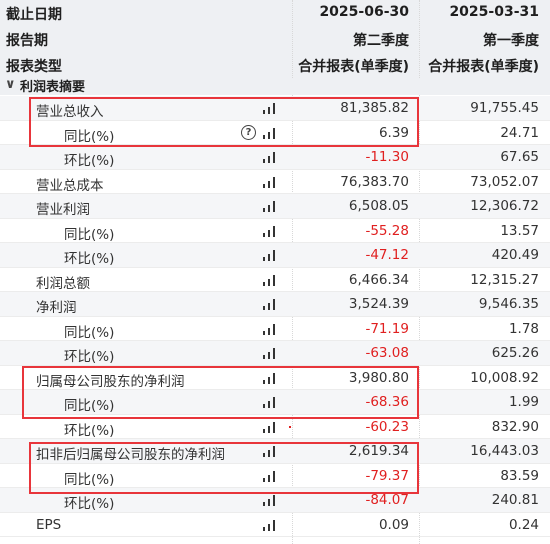 The image size is (550, 544). I want to click on row-value-q2: 2,619.34, so click(378, 451).